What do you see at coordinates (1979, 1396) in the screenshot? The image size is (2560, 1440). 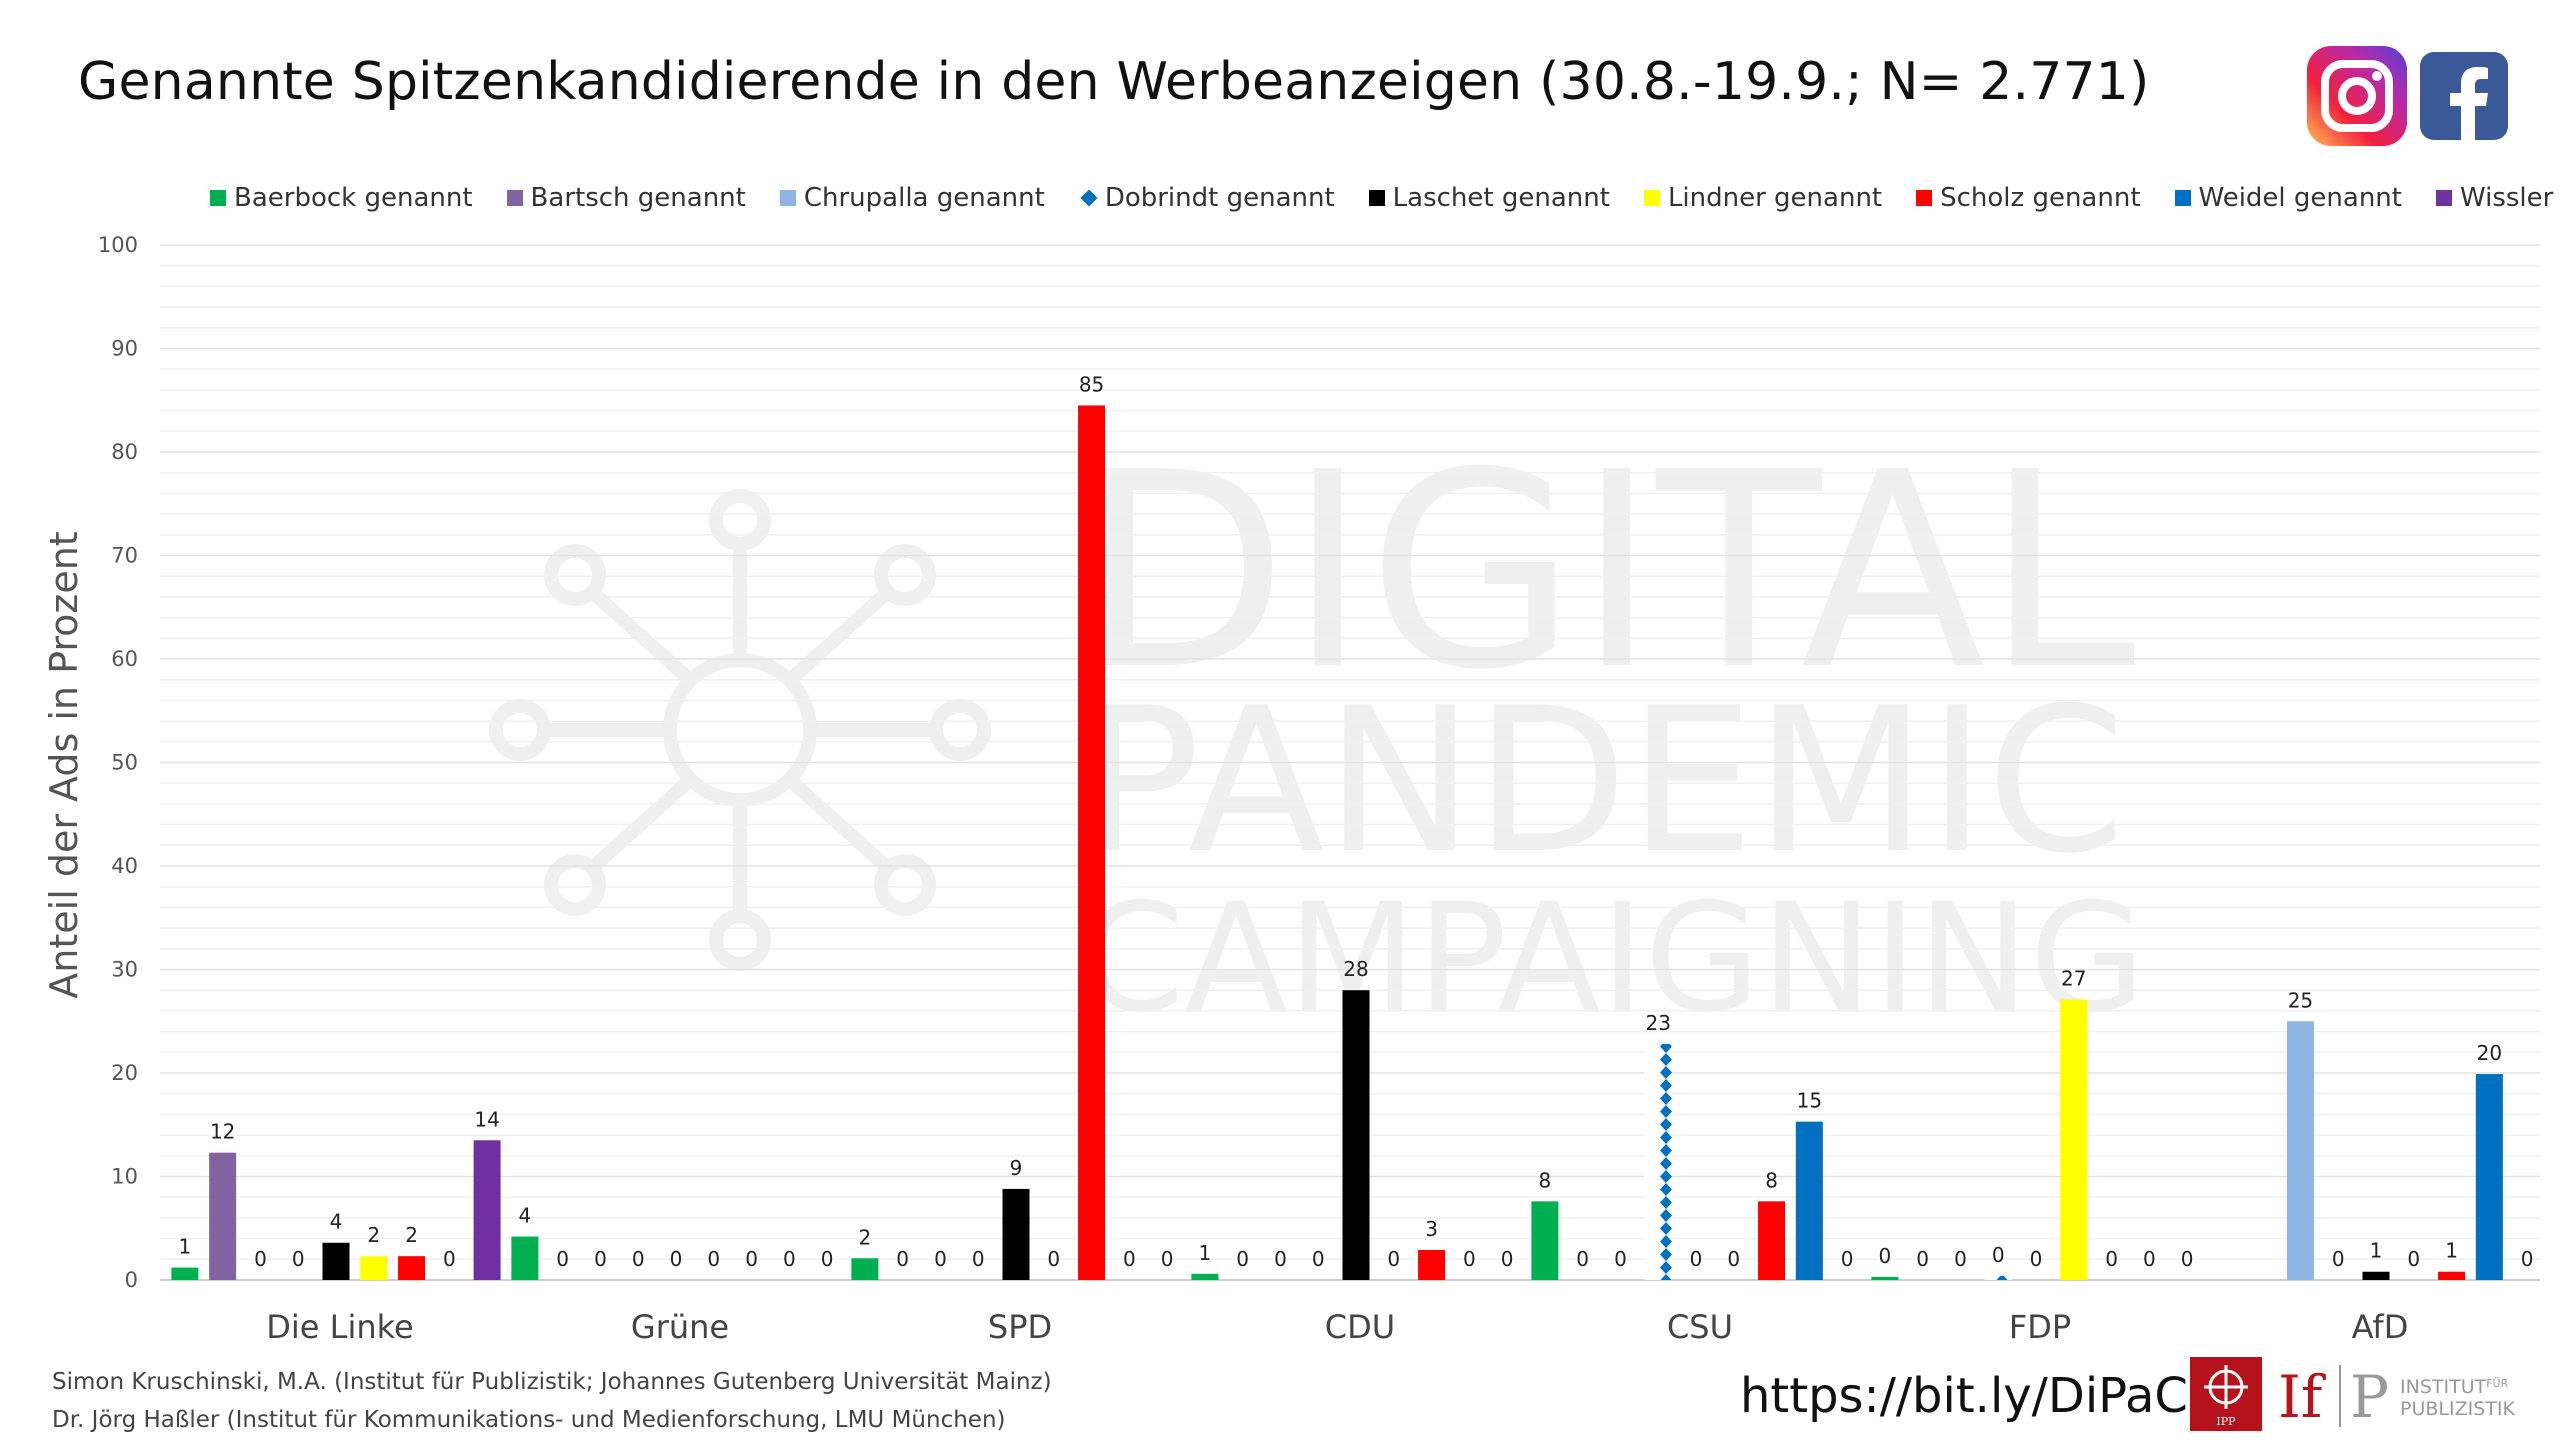 I see `source-link: https://bit.ly/DiPaCa` at bounding box center [1979, 1396].